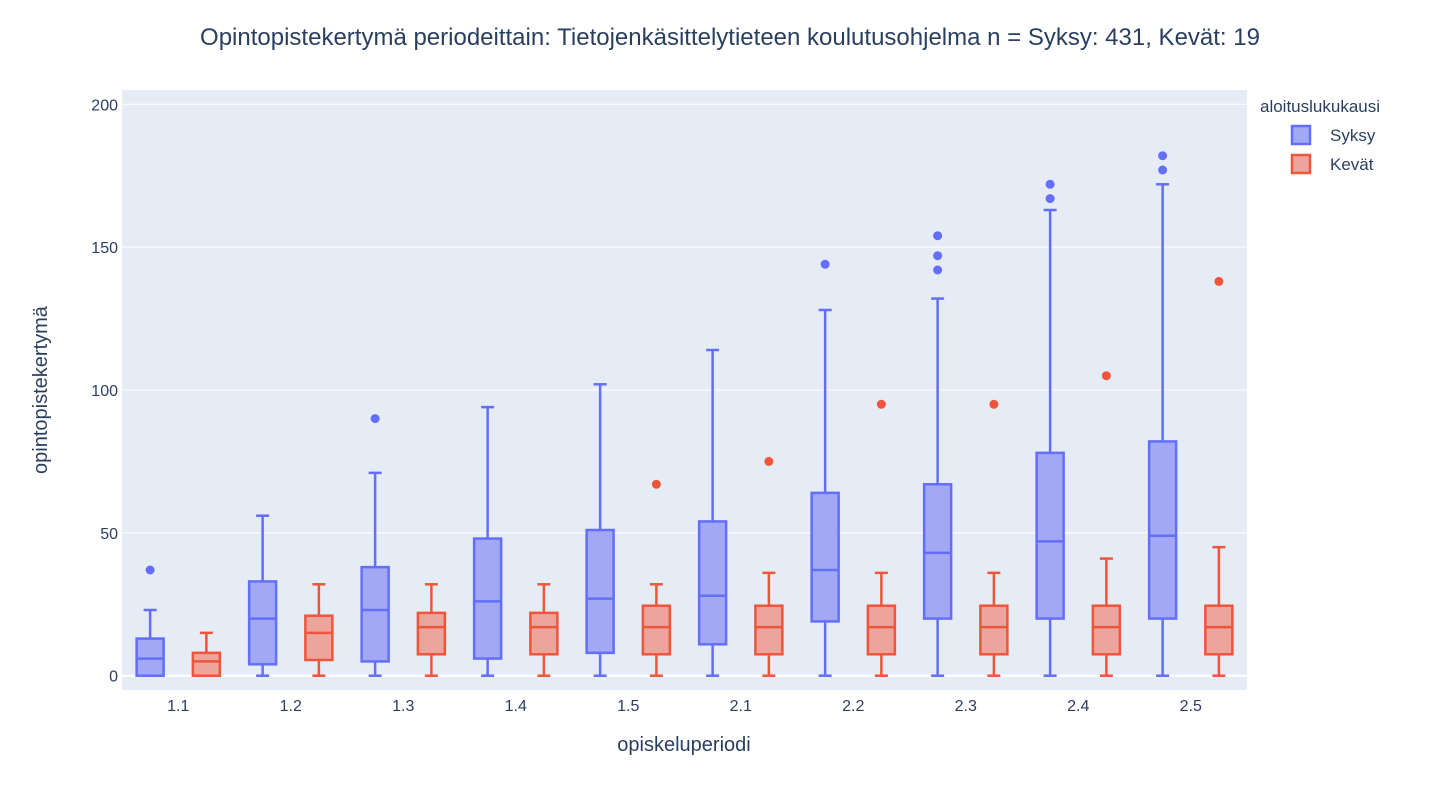 The image size is (1440, 810). I want to click on legend-item-syksy: Syksy, so click(1333, 135).